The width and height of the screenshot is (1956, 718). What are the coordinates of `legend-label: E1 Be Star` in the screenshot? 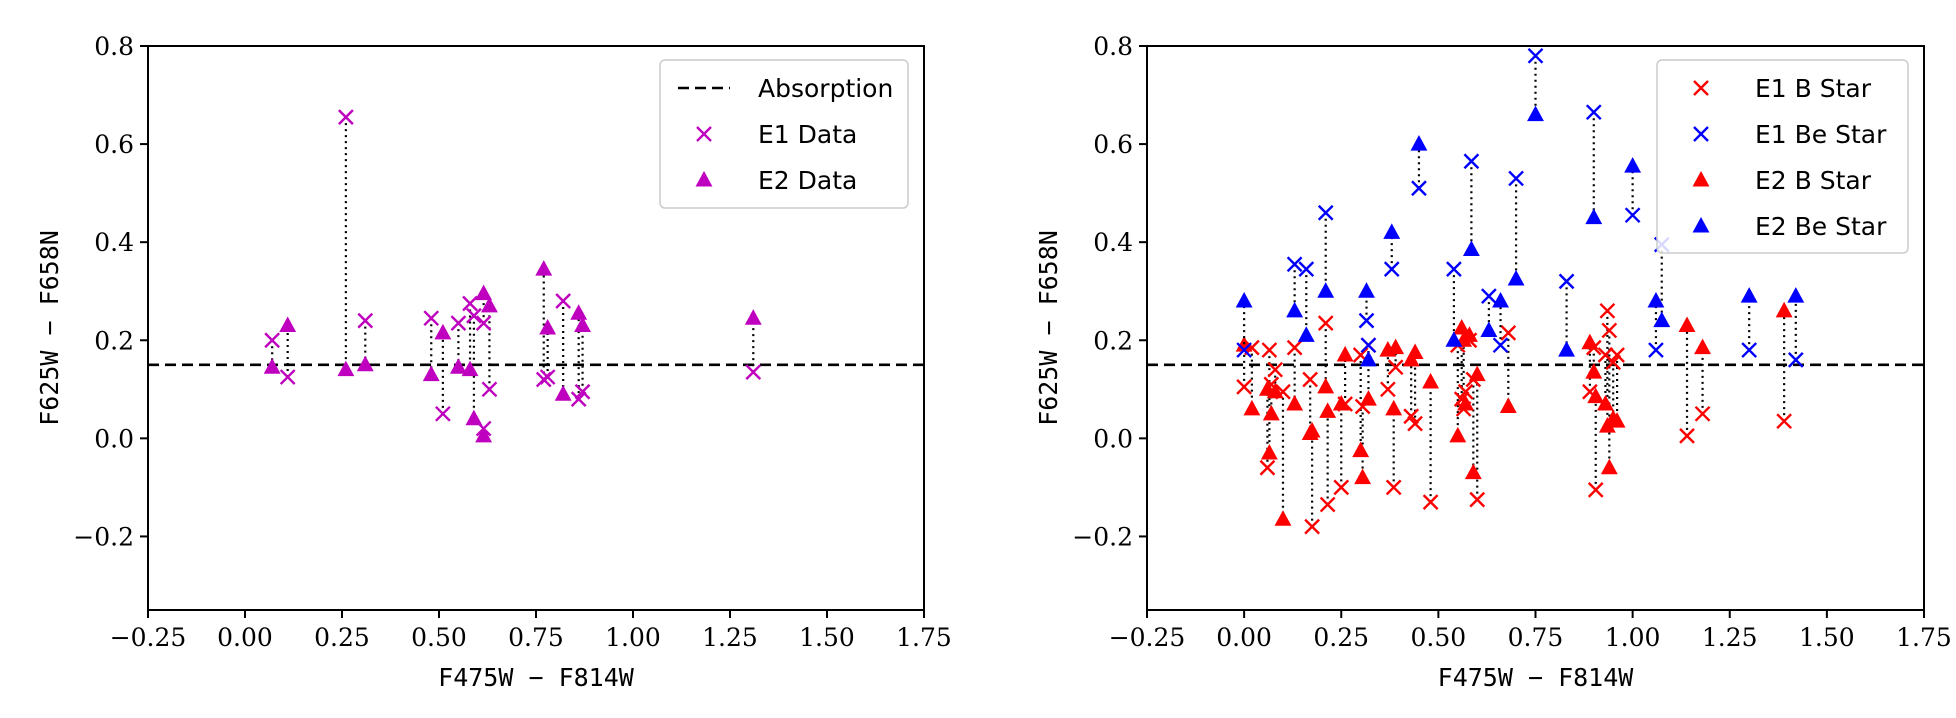 It's located at (1821, 134).